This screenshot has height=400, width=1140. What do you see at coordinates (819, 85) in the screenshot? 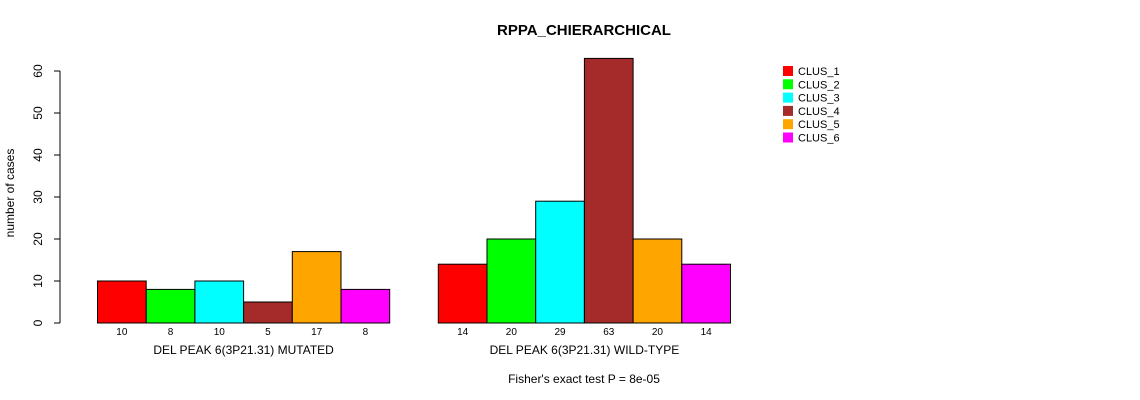
I see `legend-label: CLUS_2` at bounding box center [819, 85].